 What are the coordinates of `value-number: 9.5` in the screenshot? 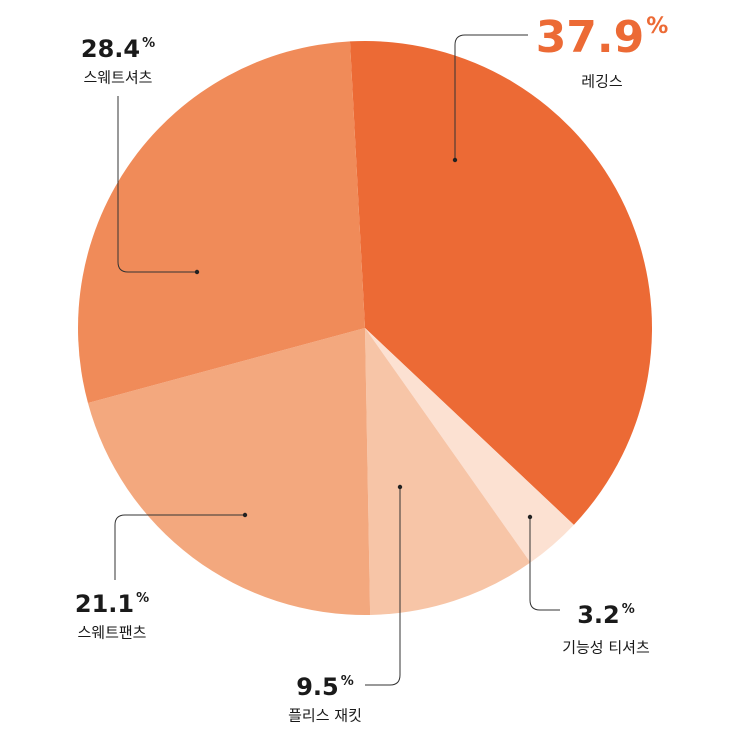 It's located at (317, 687).